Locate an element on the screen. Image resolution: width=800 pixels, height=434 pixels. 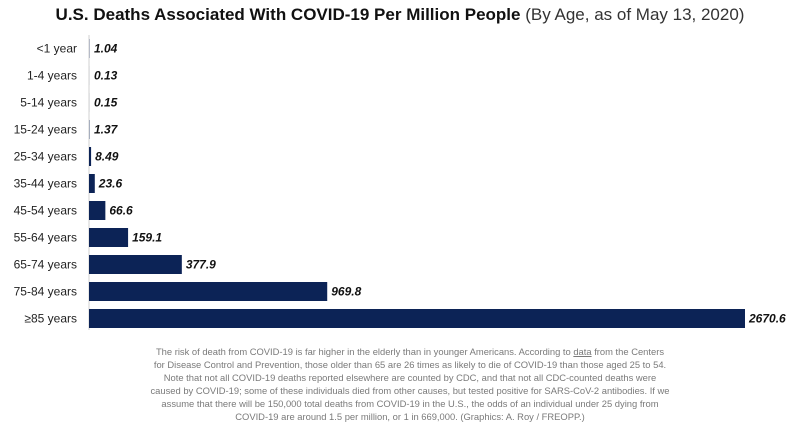
category-label: 35-44 years is located at coordinates (45, 184).